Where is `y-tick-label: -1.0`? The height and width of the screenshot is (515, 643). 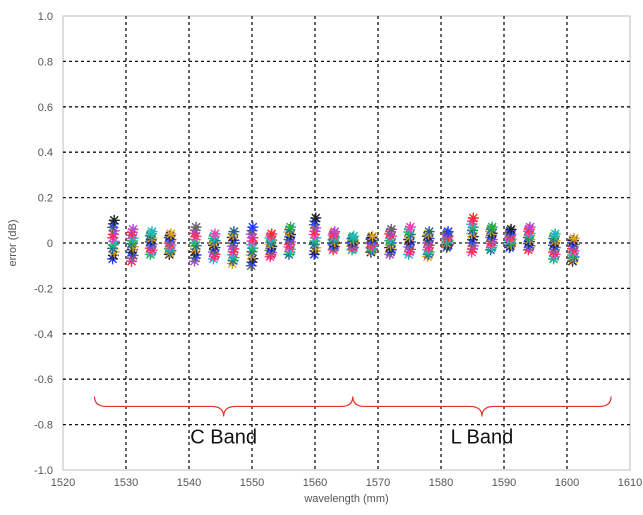
y-tick-label: -1.0 is located at coordinates (43, 471).